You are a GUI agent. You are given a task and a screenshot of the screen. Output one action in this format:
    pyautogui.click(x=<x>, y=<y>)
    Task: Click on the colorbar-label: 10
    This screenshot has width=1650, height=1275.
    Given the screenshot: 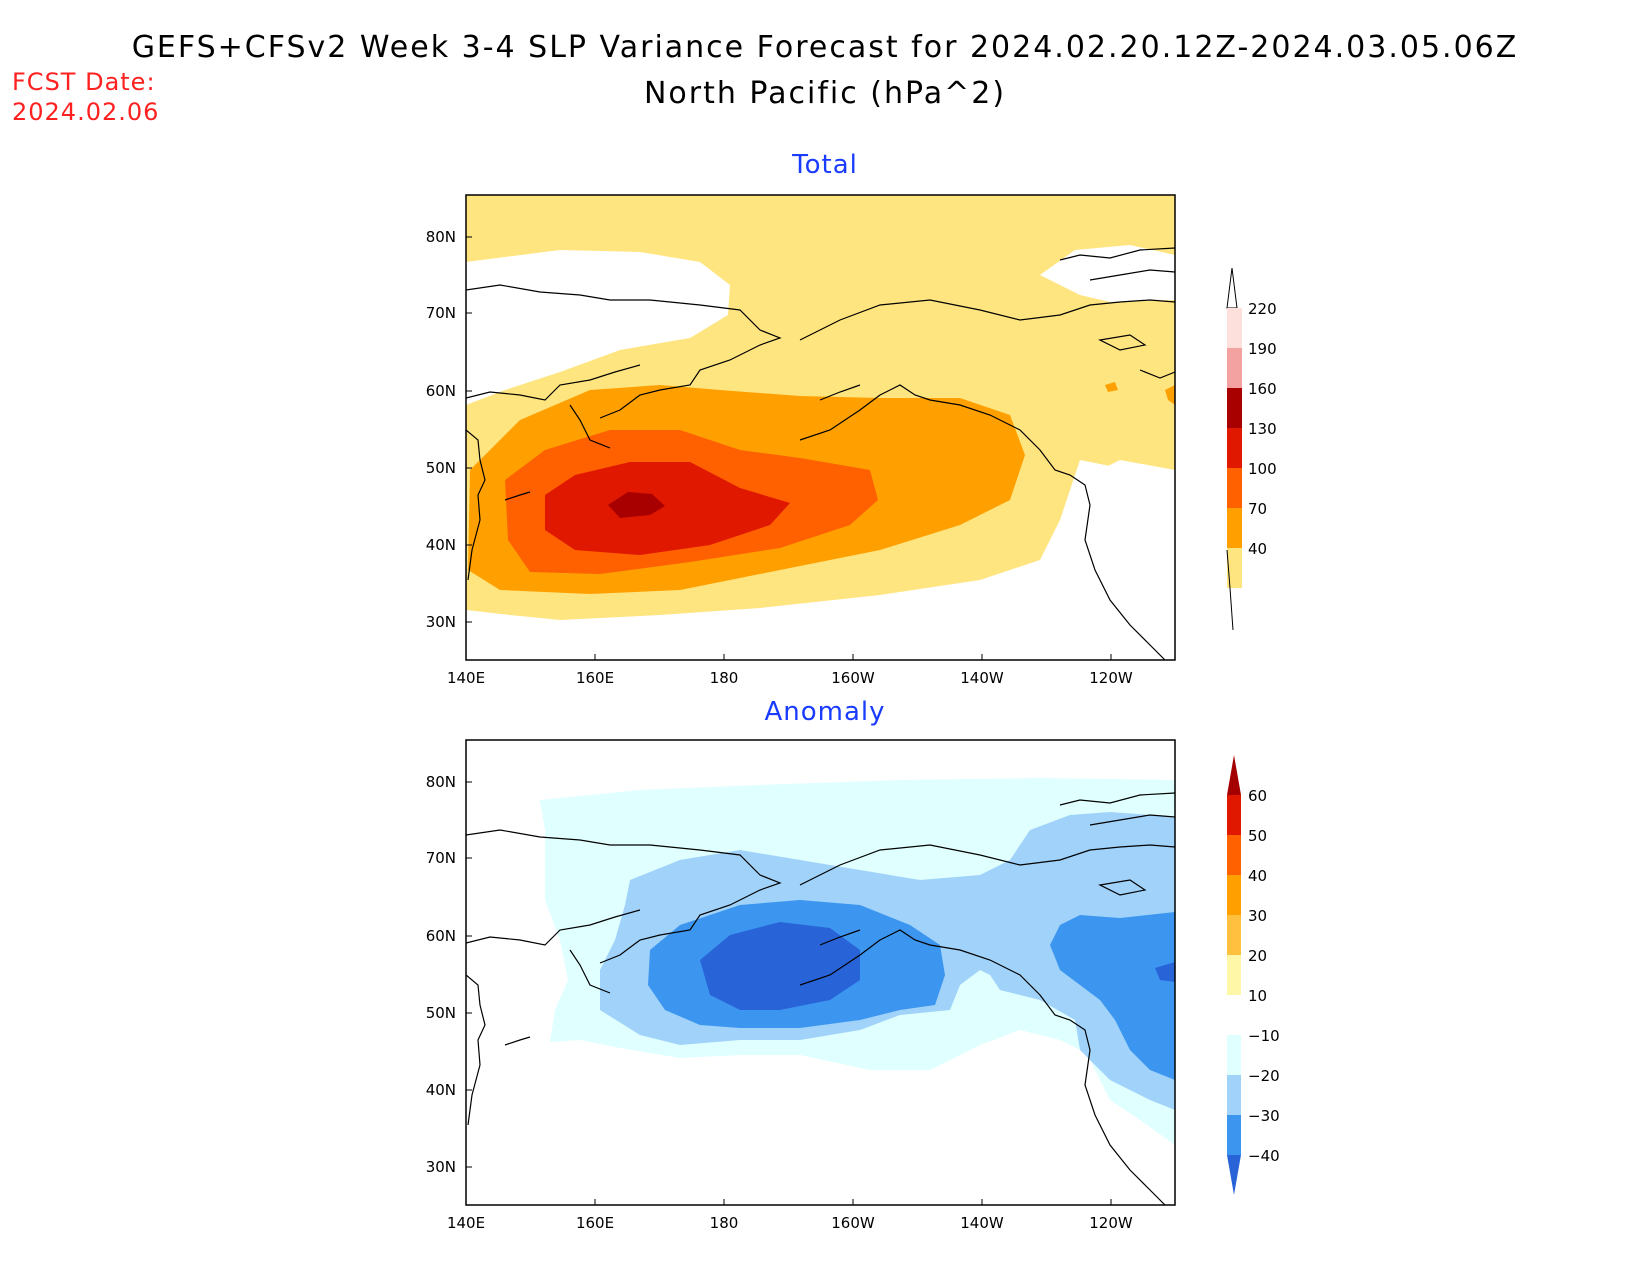 What is the action you would take?
    pyautogui.click(x=1257, y=996)
    